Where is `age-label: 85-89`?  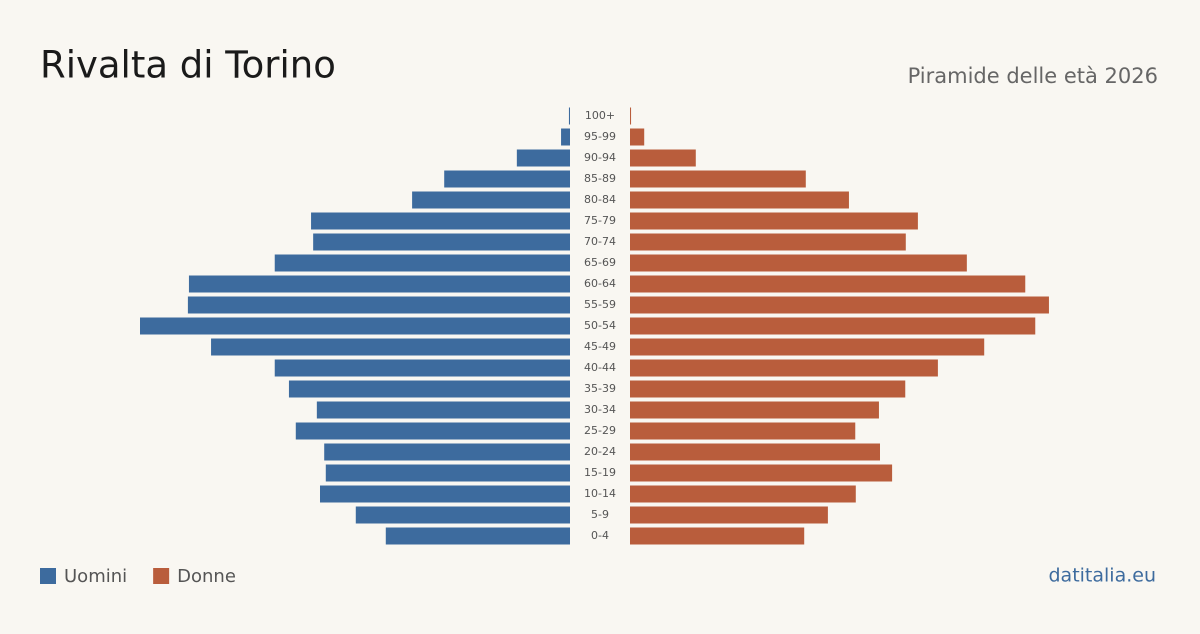 age-label: 85-89 is located at coordinates (600, 178).